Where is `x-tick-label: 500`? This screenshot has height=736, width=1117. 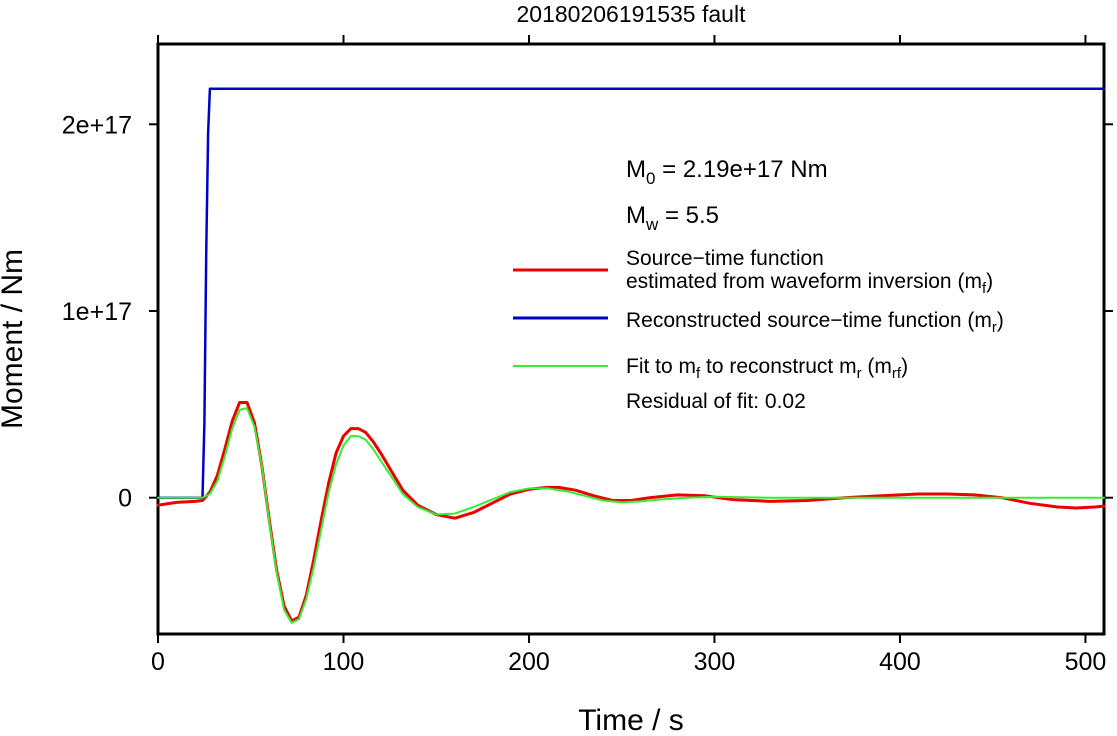
x-tick-label: 500 is located at coordinates (1086, 662).